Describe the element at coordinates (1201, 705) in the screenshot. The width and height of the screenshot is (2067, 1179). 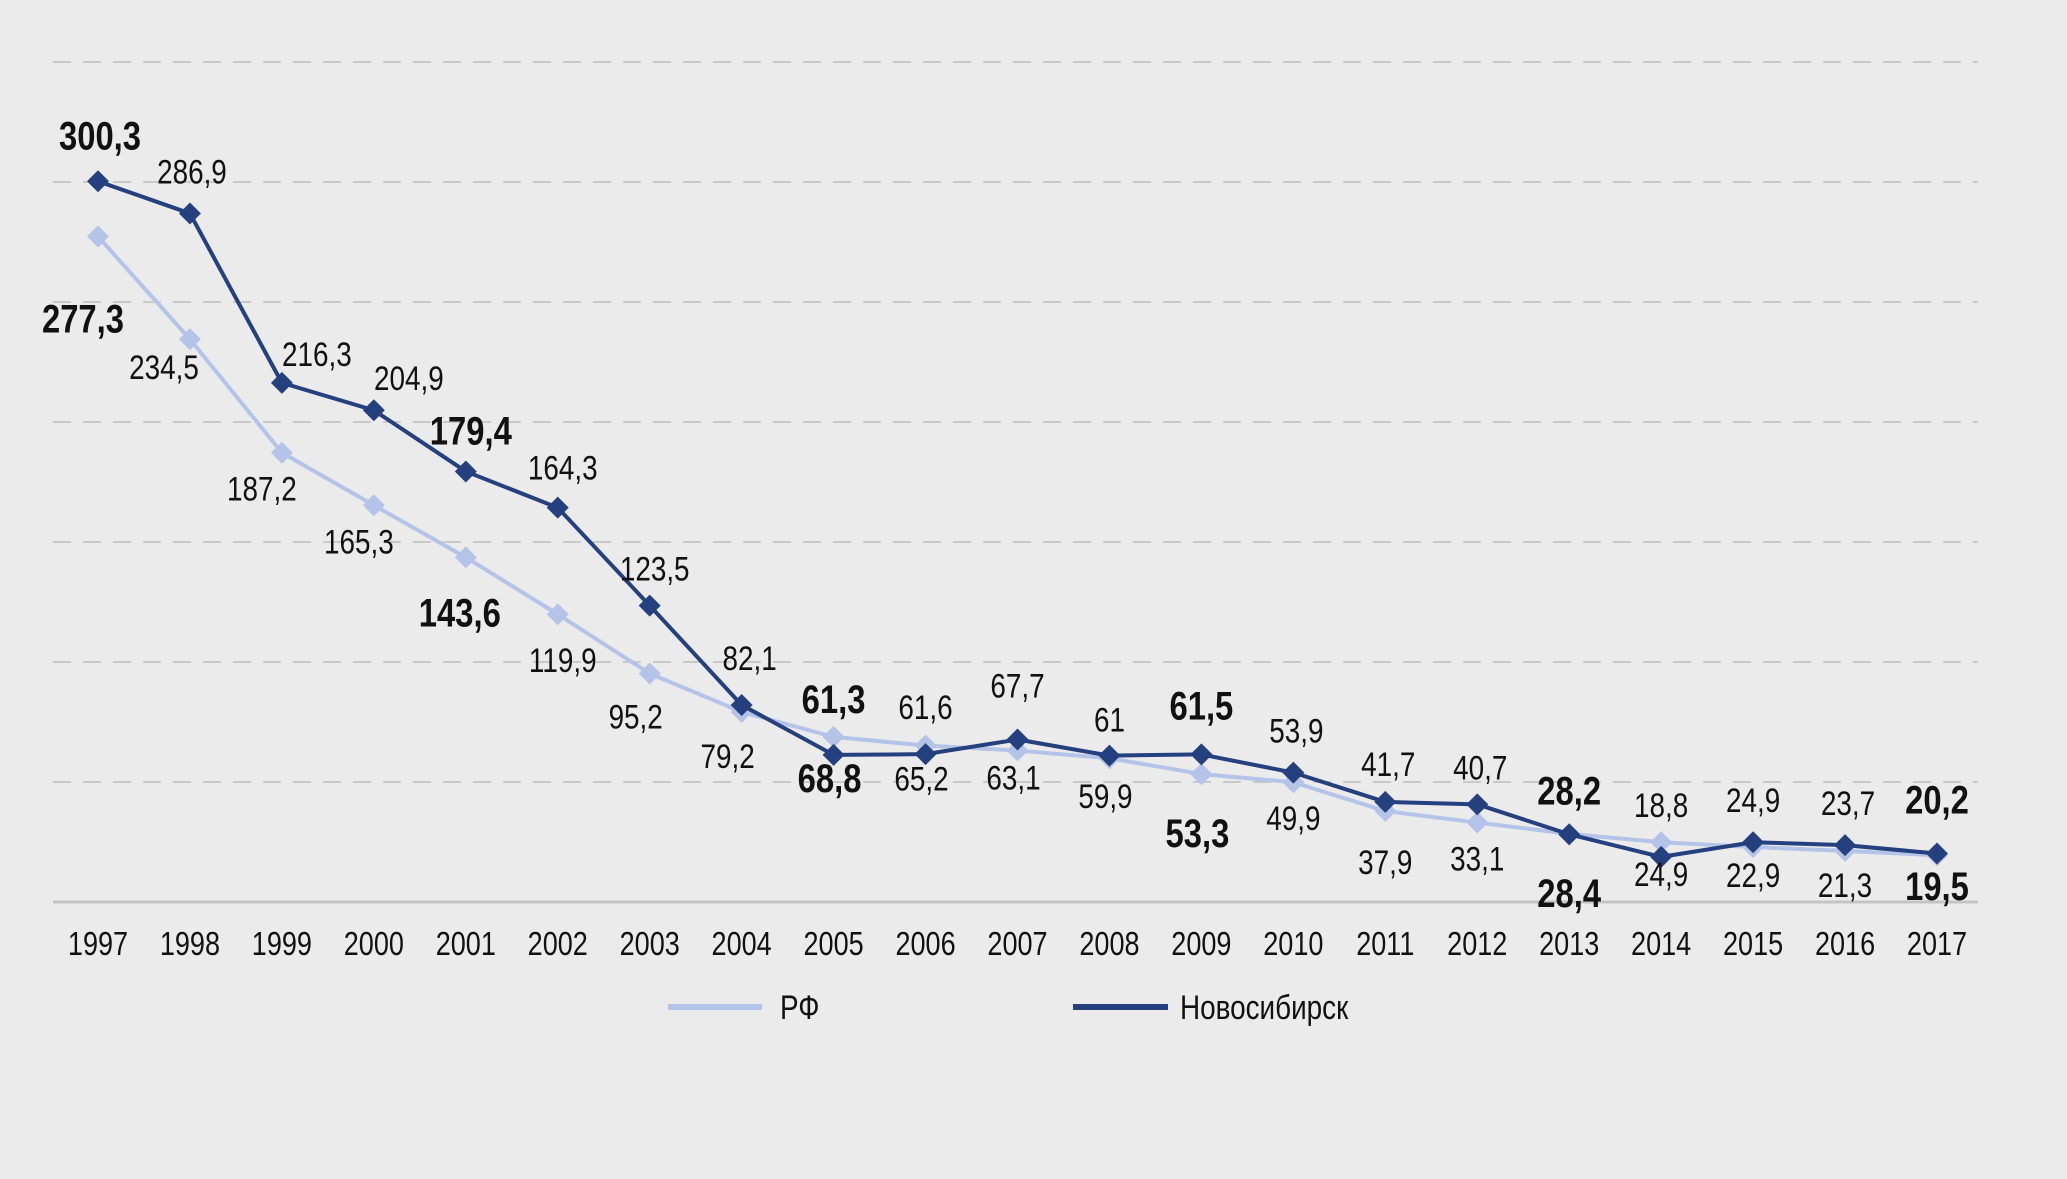
I see `data-label: 61,5` at that location.